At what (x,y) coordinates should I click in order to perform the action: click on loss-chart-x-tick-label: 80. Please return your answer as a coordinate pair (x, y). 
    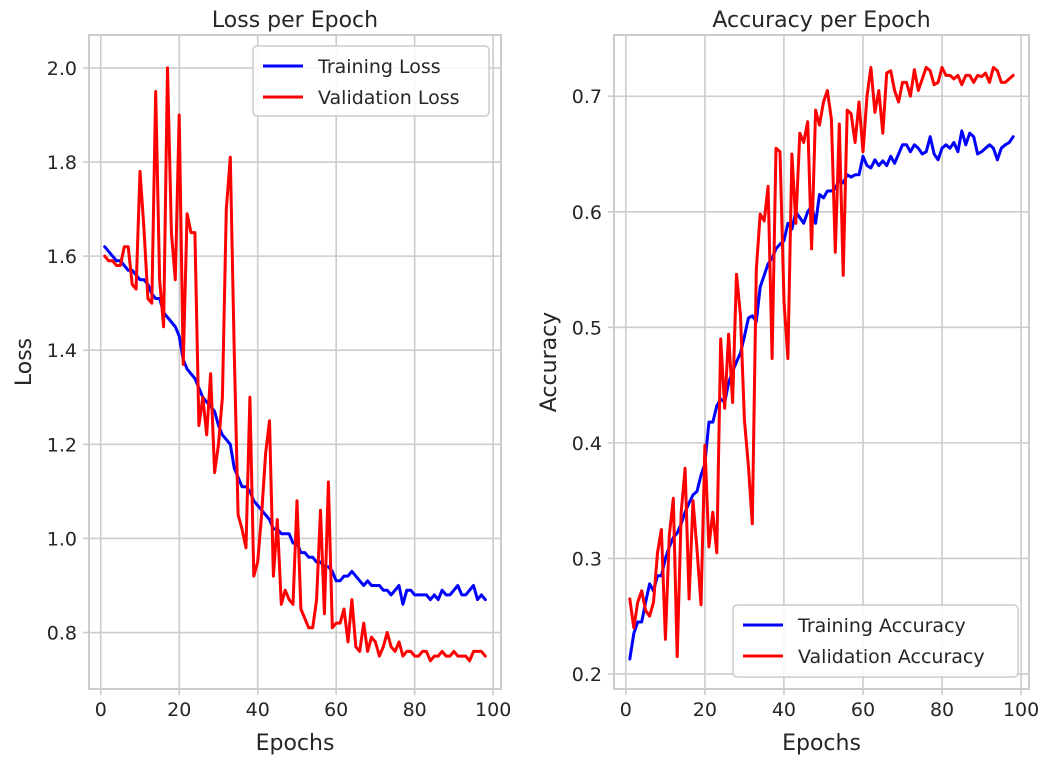
    Looking at the image, I should click on (415, 710).